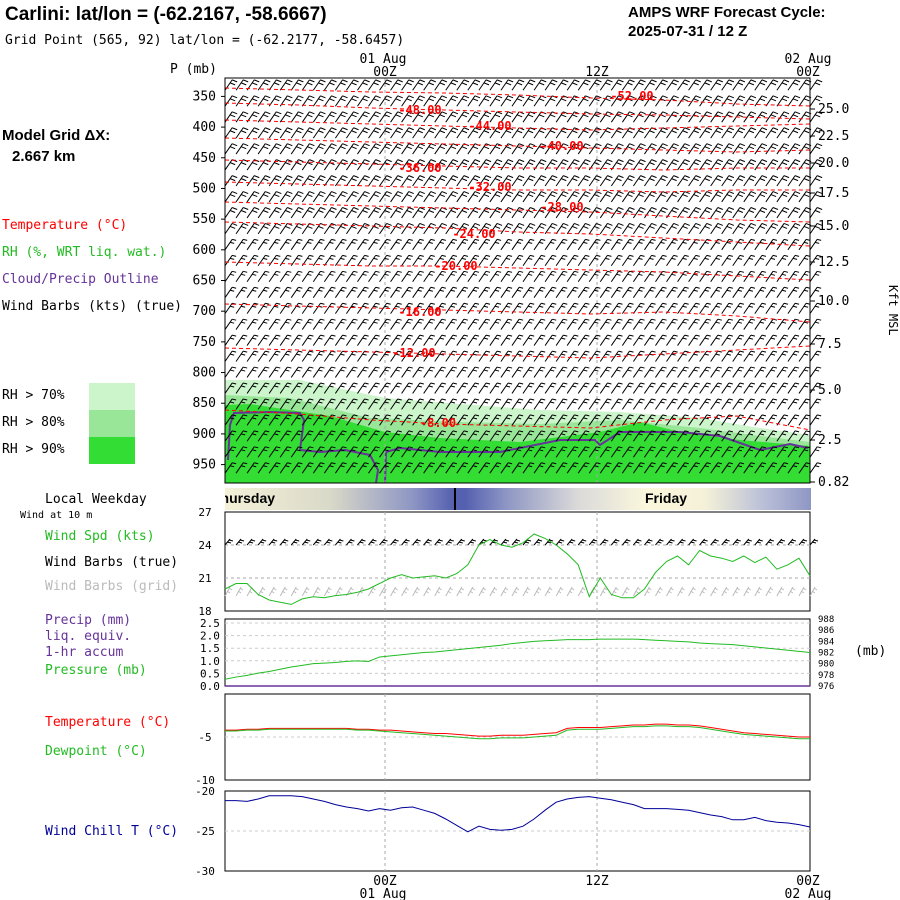 The height and width of the screenshot is (900, 900). Describe the element at coordinates (112, 831) in the screenshot. I see `windchill-legend: Wind Chill T (°C)` at that location.